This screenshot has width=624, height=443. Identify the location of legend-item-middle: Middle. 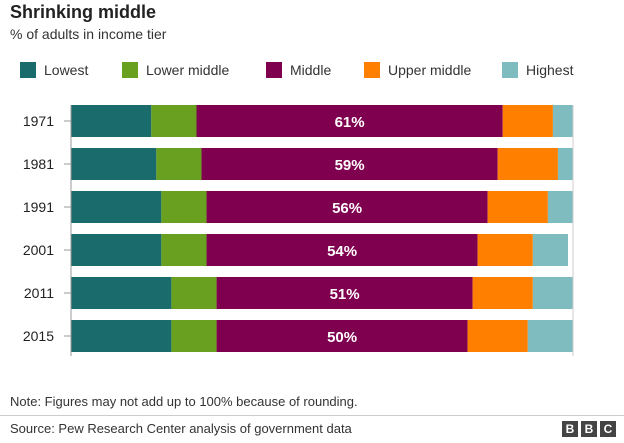
(298, 70).